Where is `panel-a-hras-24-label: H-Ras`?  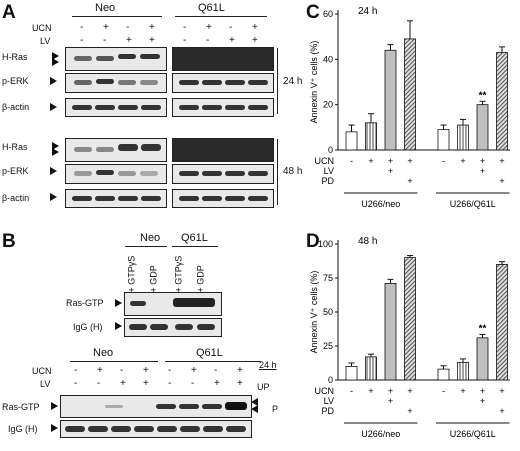 panel-a-hras-24-label: H-Ras is located at coordinates (15, 57).